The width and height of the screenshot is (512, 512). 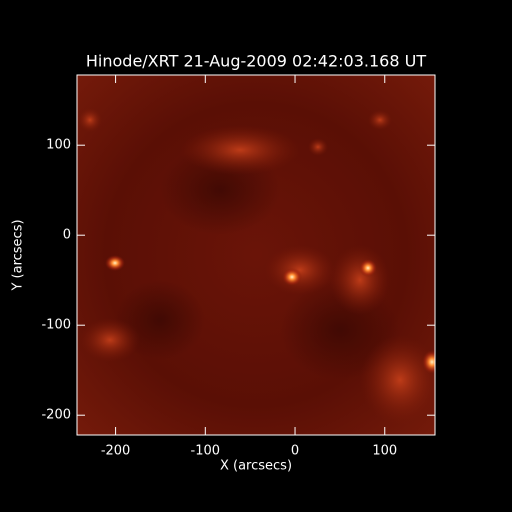 I want to click on y-tick-label: 0, so click(x=67, y=235).